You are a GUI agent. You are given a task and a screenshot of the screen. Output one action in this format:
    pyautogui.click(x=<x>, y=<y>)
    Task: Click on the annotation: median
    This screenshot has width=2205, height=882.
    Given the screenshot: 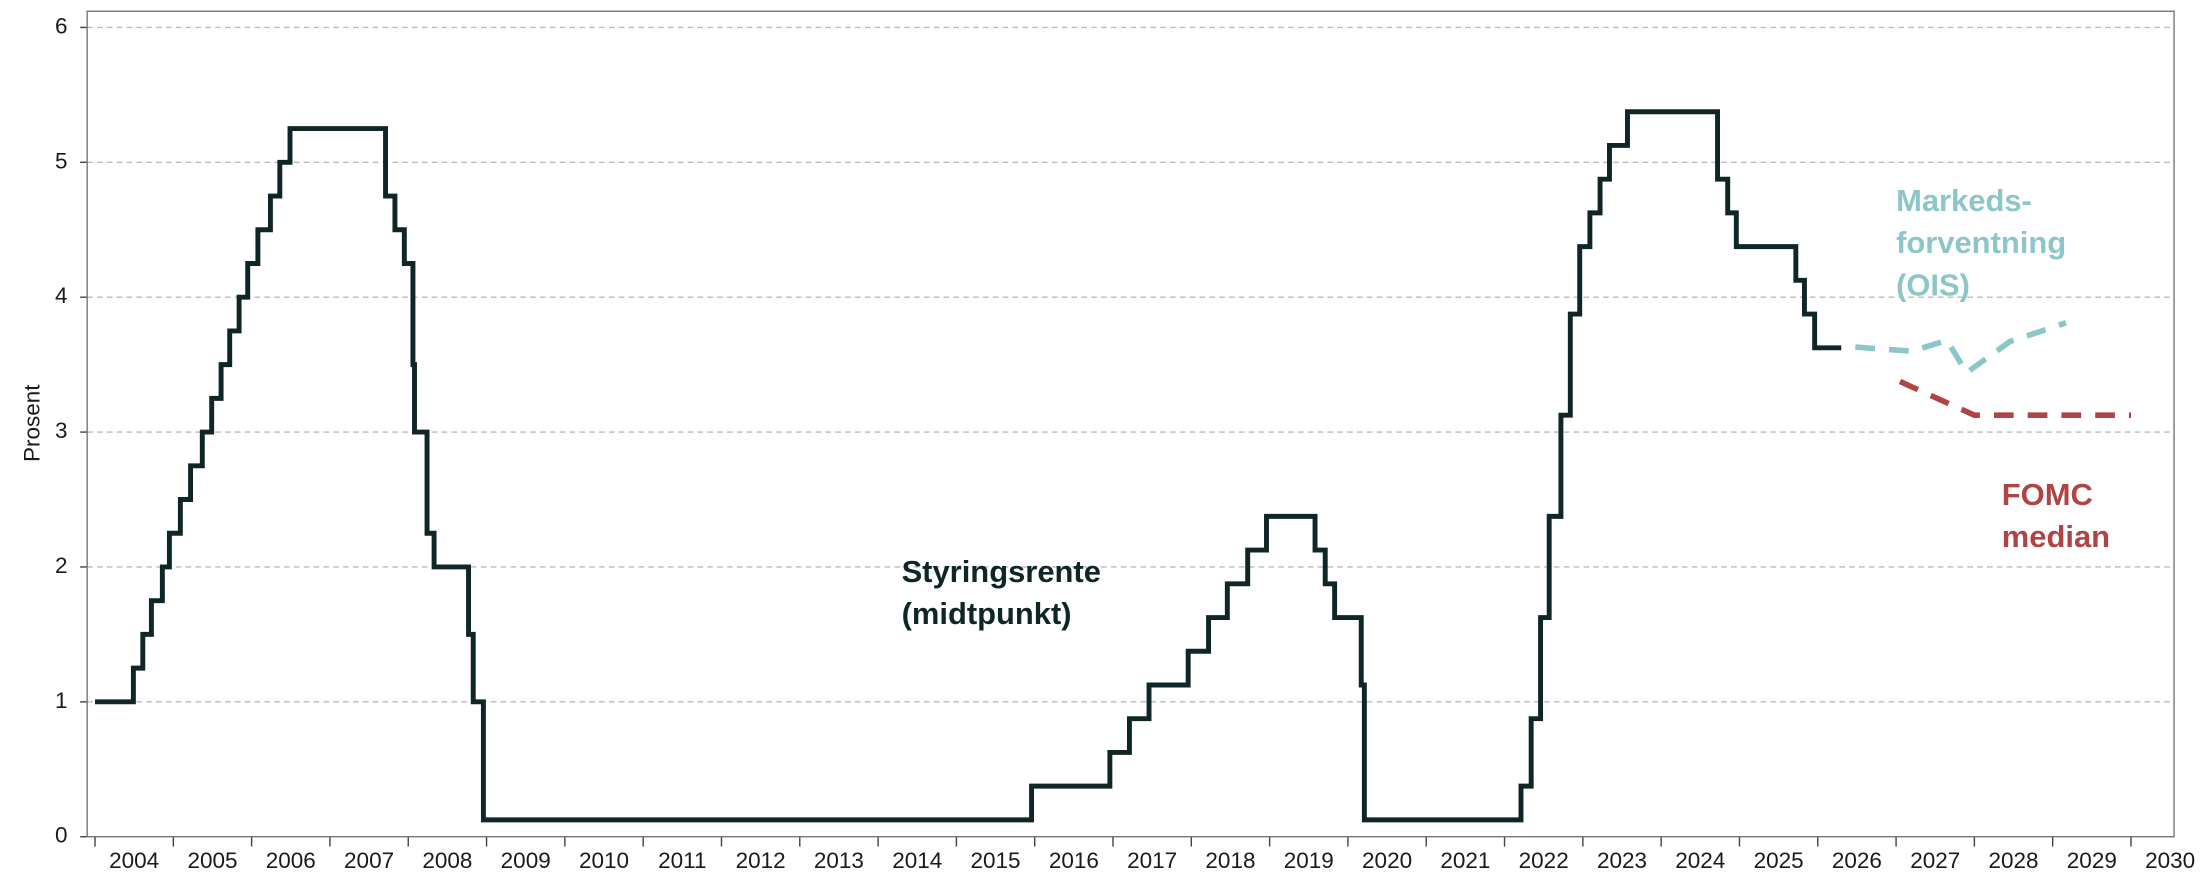 What is the action you would take?
    pyautogui.click(x=2056, y=536)
    